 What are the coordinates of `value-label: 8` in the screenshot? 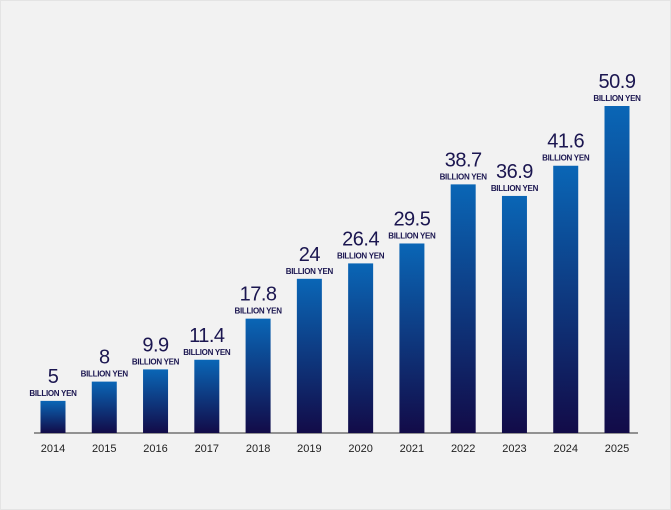 It's located at (104, 358).